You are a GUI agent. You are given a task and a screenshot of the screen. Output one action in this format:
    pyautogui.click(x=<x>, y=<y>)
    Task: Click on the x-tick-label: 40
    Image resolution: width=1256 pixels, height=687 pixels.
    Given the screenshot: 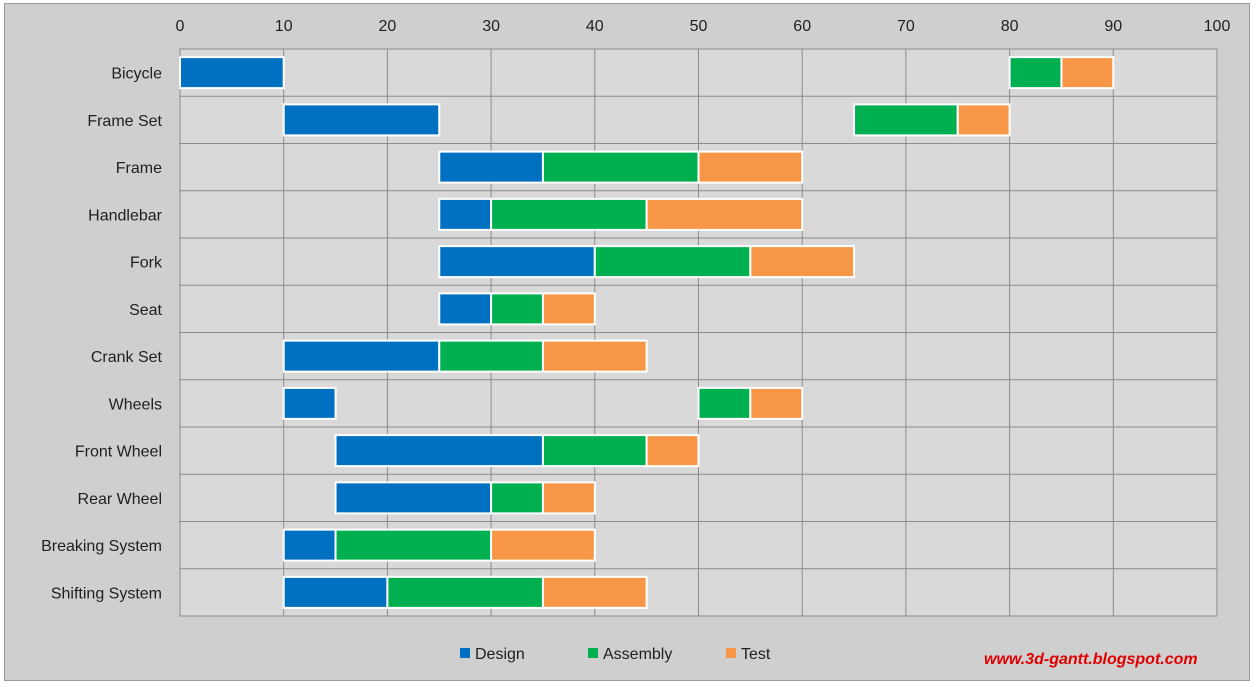 What is the action you would take?
    pyautogui.click(x=595, y=26)
    